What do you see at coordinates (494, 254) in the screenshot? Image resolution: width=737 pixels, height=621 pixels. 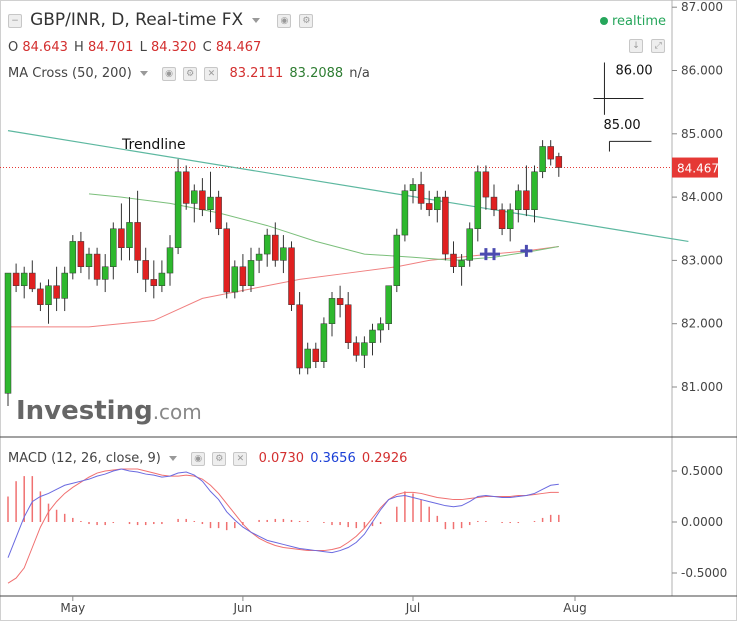 I see `ma-cross-marker` at bounding box center [494, 254].